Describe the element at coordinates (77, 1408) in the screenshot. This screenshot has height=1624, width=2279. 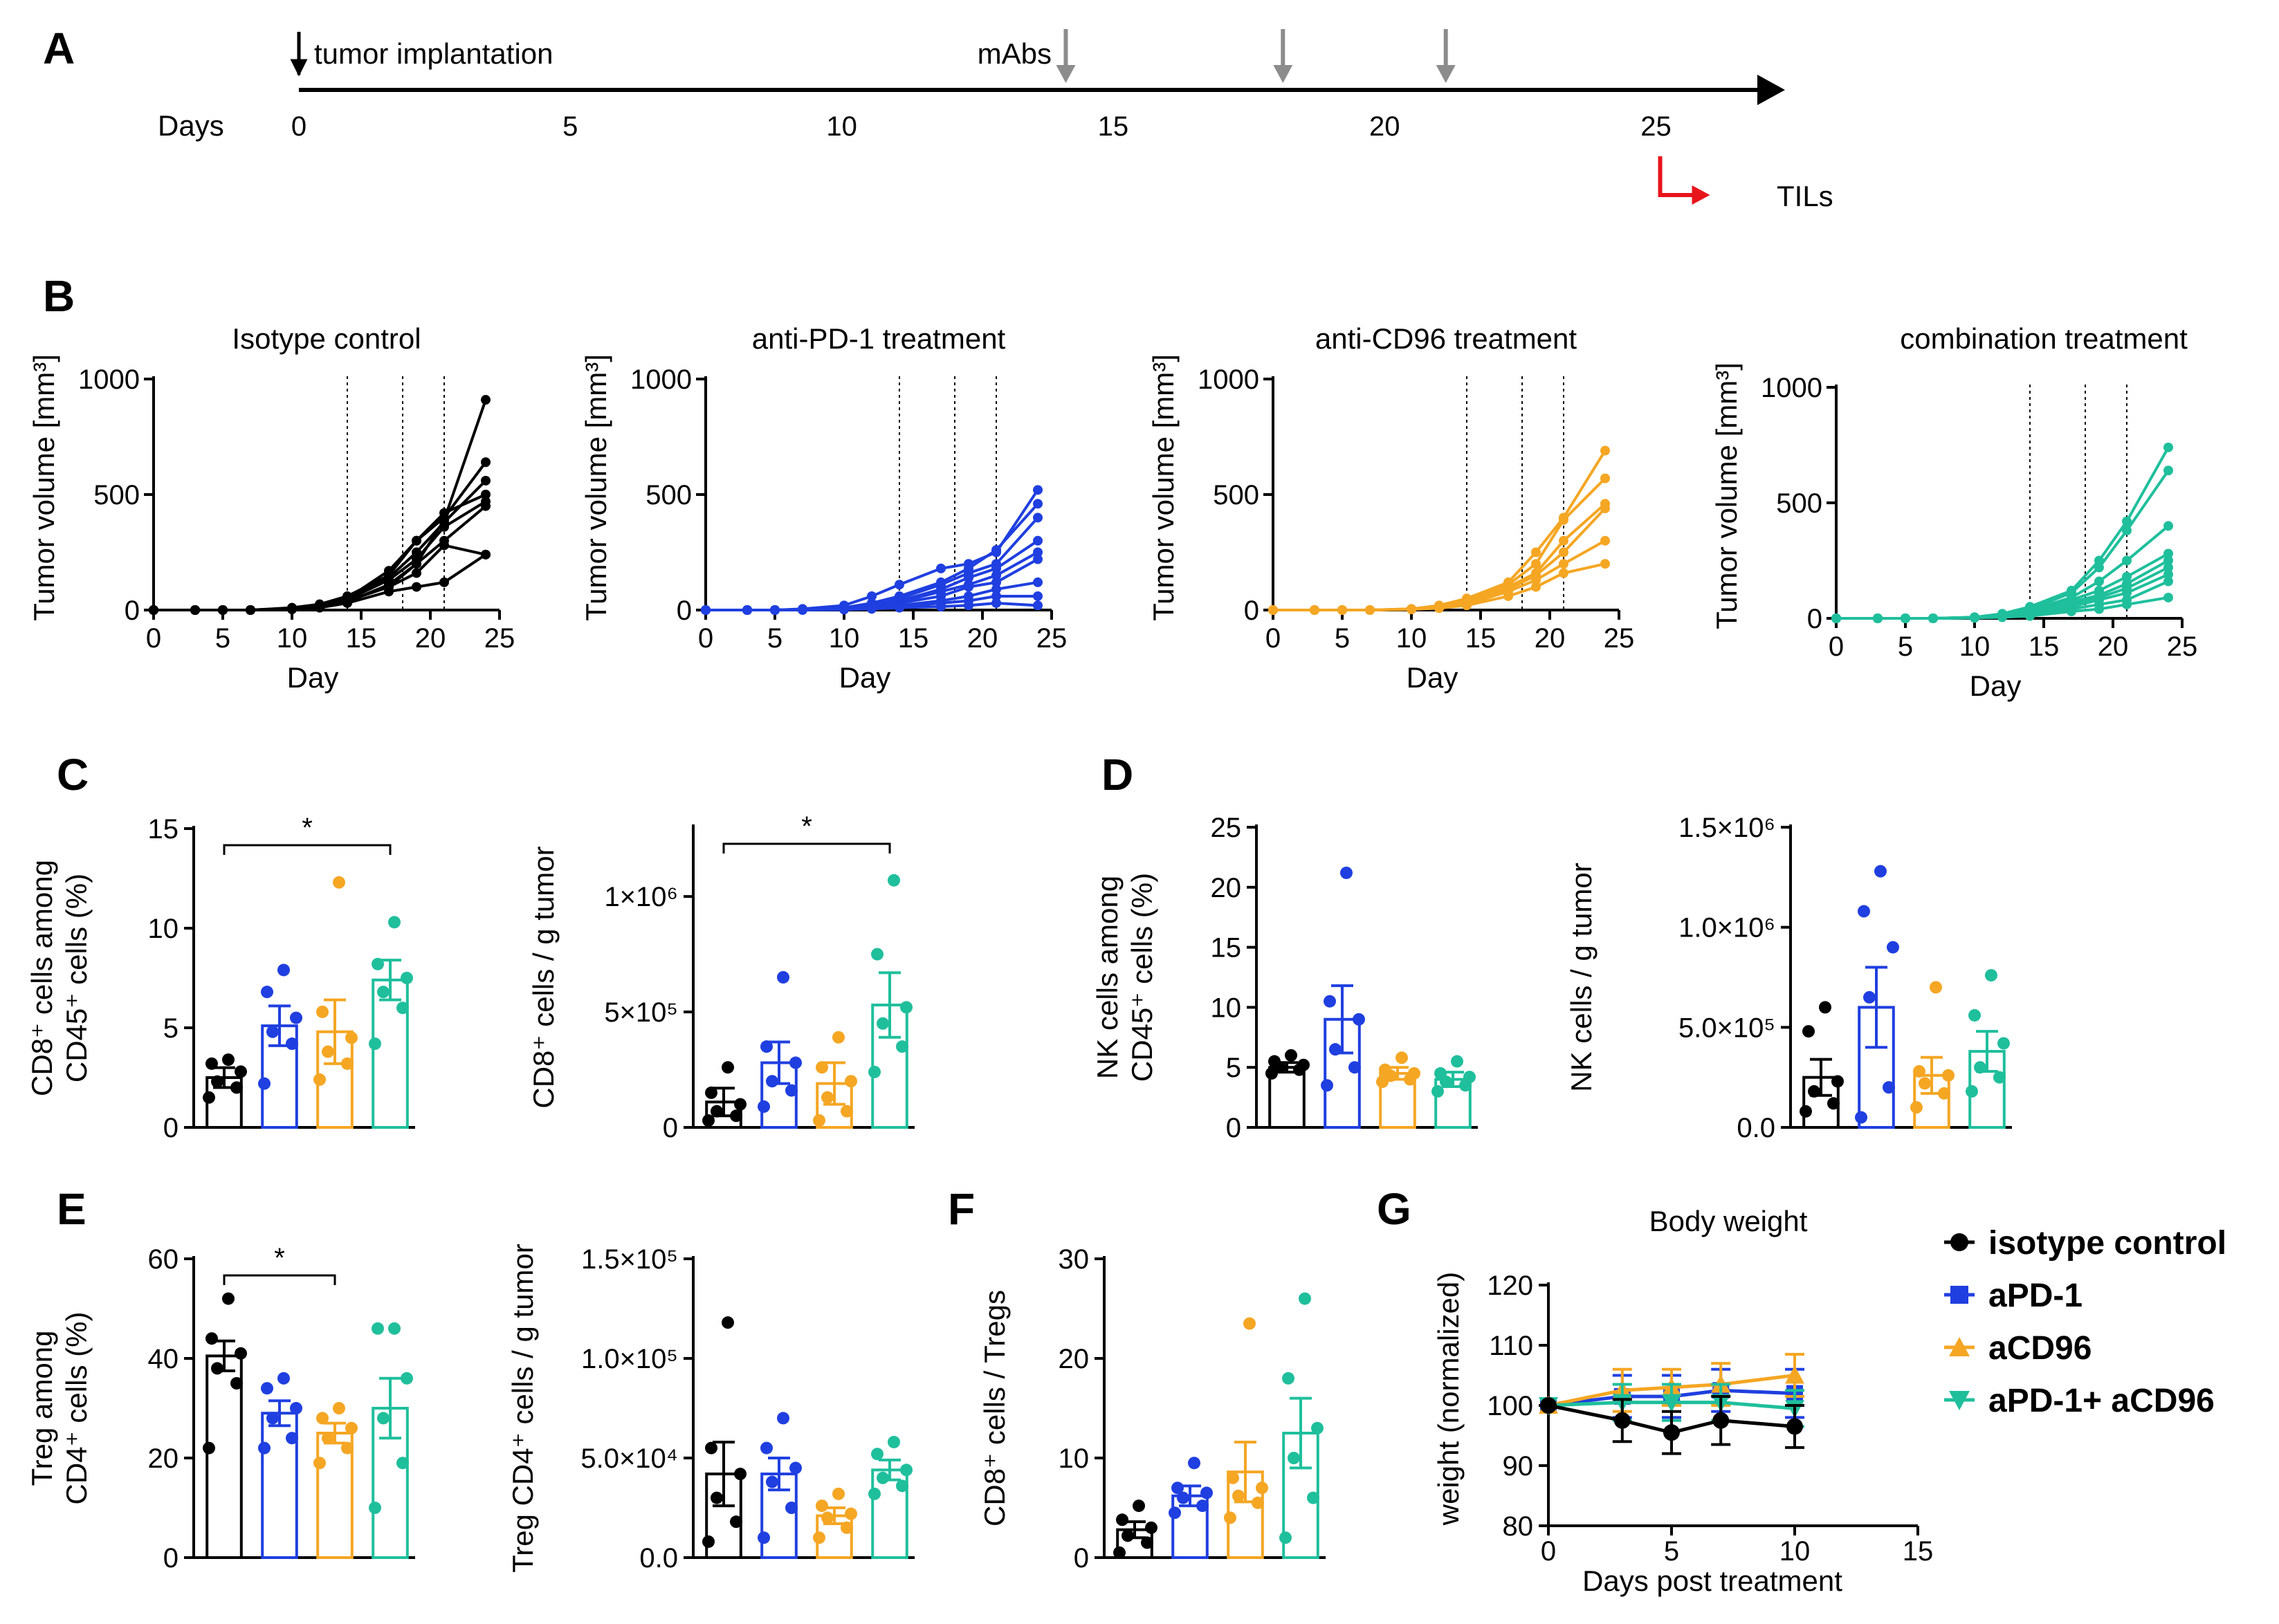
I see `bar-y-axis-label: CD4⁺ cells (%)` at that location.